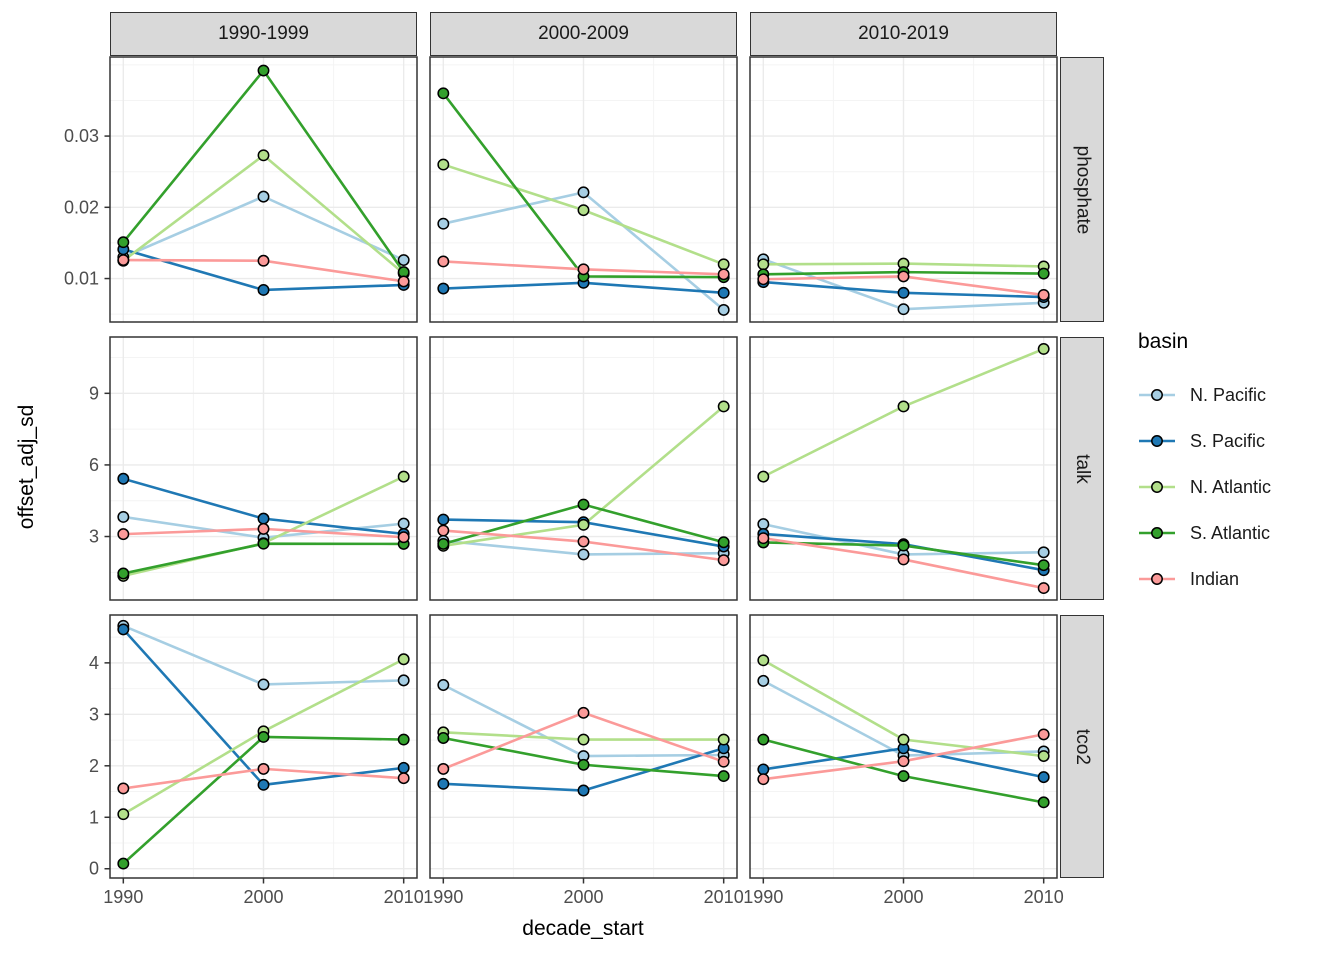  What do you see at coordinates (1082, 189) in the screenshot?
I see `facet-row-strip-phosphate: phosphate` at bounding box center [1082, 189].